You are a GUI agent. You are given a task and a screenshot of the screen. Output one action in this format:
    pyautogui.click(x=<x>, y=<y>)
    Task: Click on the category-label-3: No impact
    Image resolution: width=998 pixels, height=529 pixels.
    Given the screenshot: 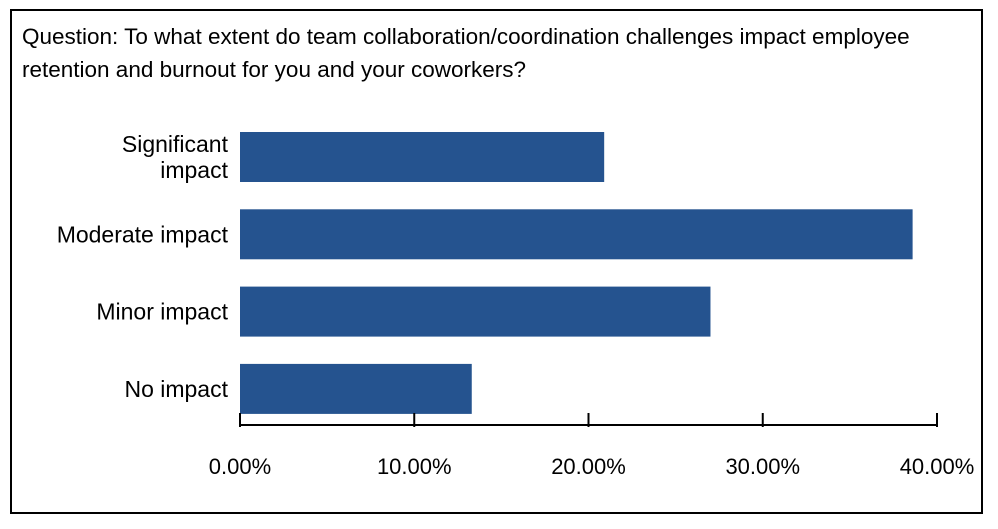 What is the action you would take?
    pyautogui.click(x=176, y=389)
    